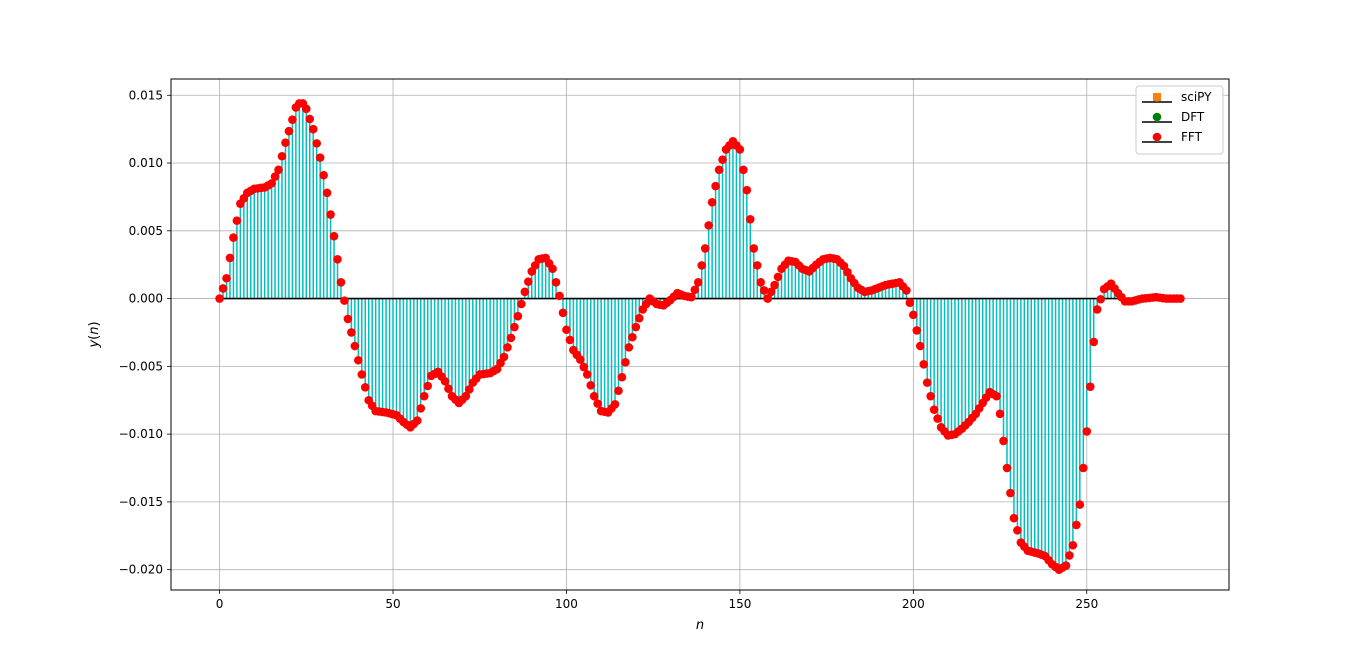 This screenshot has width=1366, height=662. What do you see at coordinates (566, 604) in the screenshot?
I see `x-tick-label: 100` at bounding box center [566, 604].